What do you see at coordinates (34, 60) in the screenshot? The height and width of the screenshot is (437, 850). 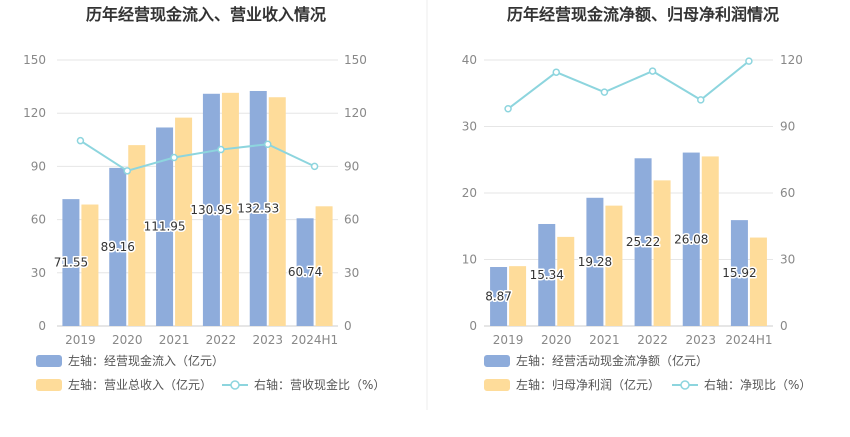 I see `y-left-tick-label: 150` at bounding box center [34, 60].